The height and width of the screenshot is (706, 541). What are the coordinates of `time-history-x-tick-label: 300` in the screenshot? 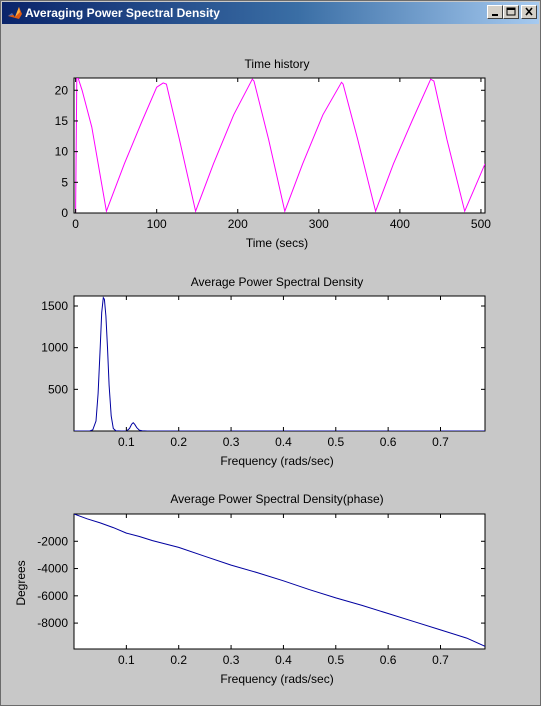 It's located at (319, 224).